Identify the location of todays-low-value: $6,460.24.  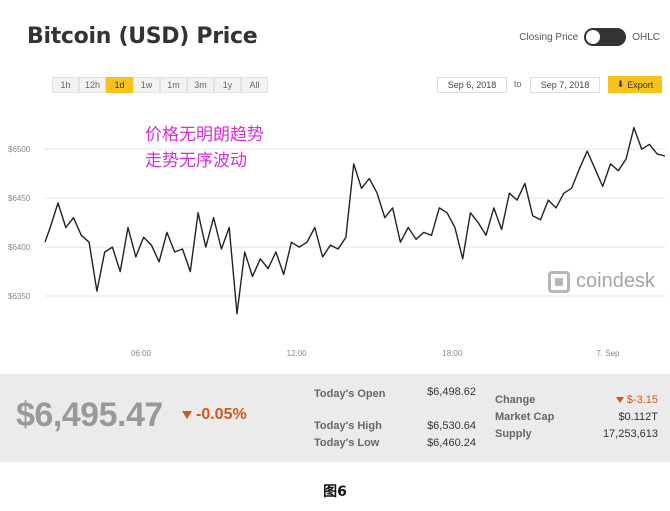
(451, 443).